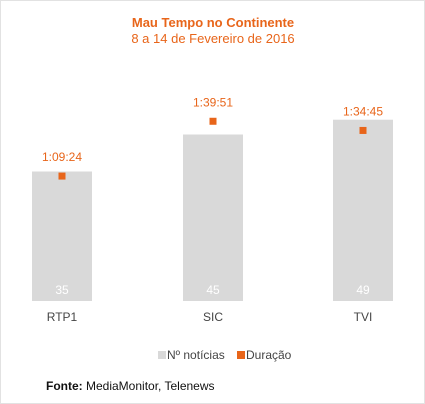 The height and width of the screenshot is (404, 425). Describe the element at coordinates (150, 386) in the screenshot. I see `source-text: MediaMonitor, Telenews` at that location.